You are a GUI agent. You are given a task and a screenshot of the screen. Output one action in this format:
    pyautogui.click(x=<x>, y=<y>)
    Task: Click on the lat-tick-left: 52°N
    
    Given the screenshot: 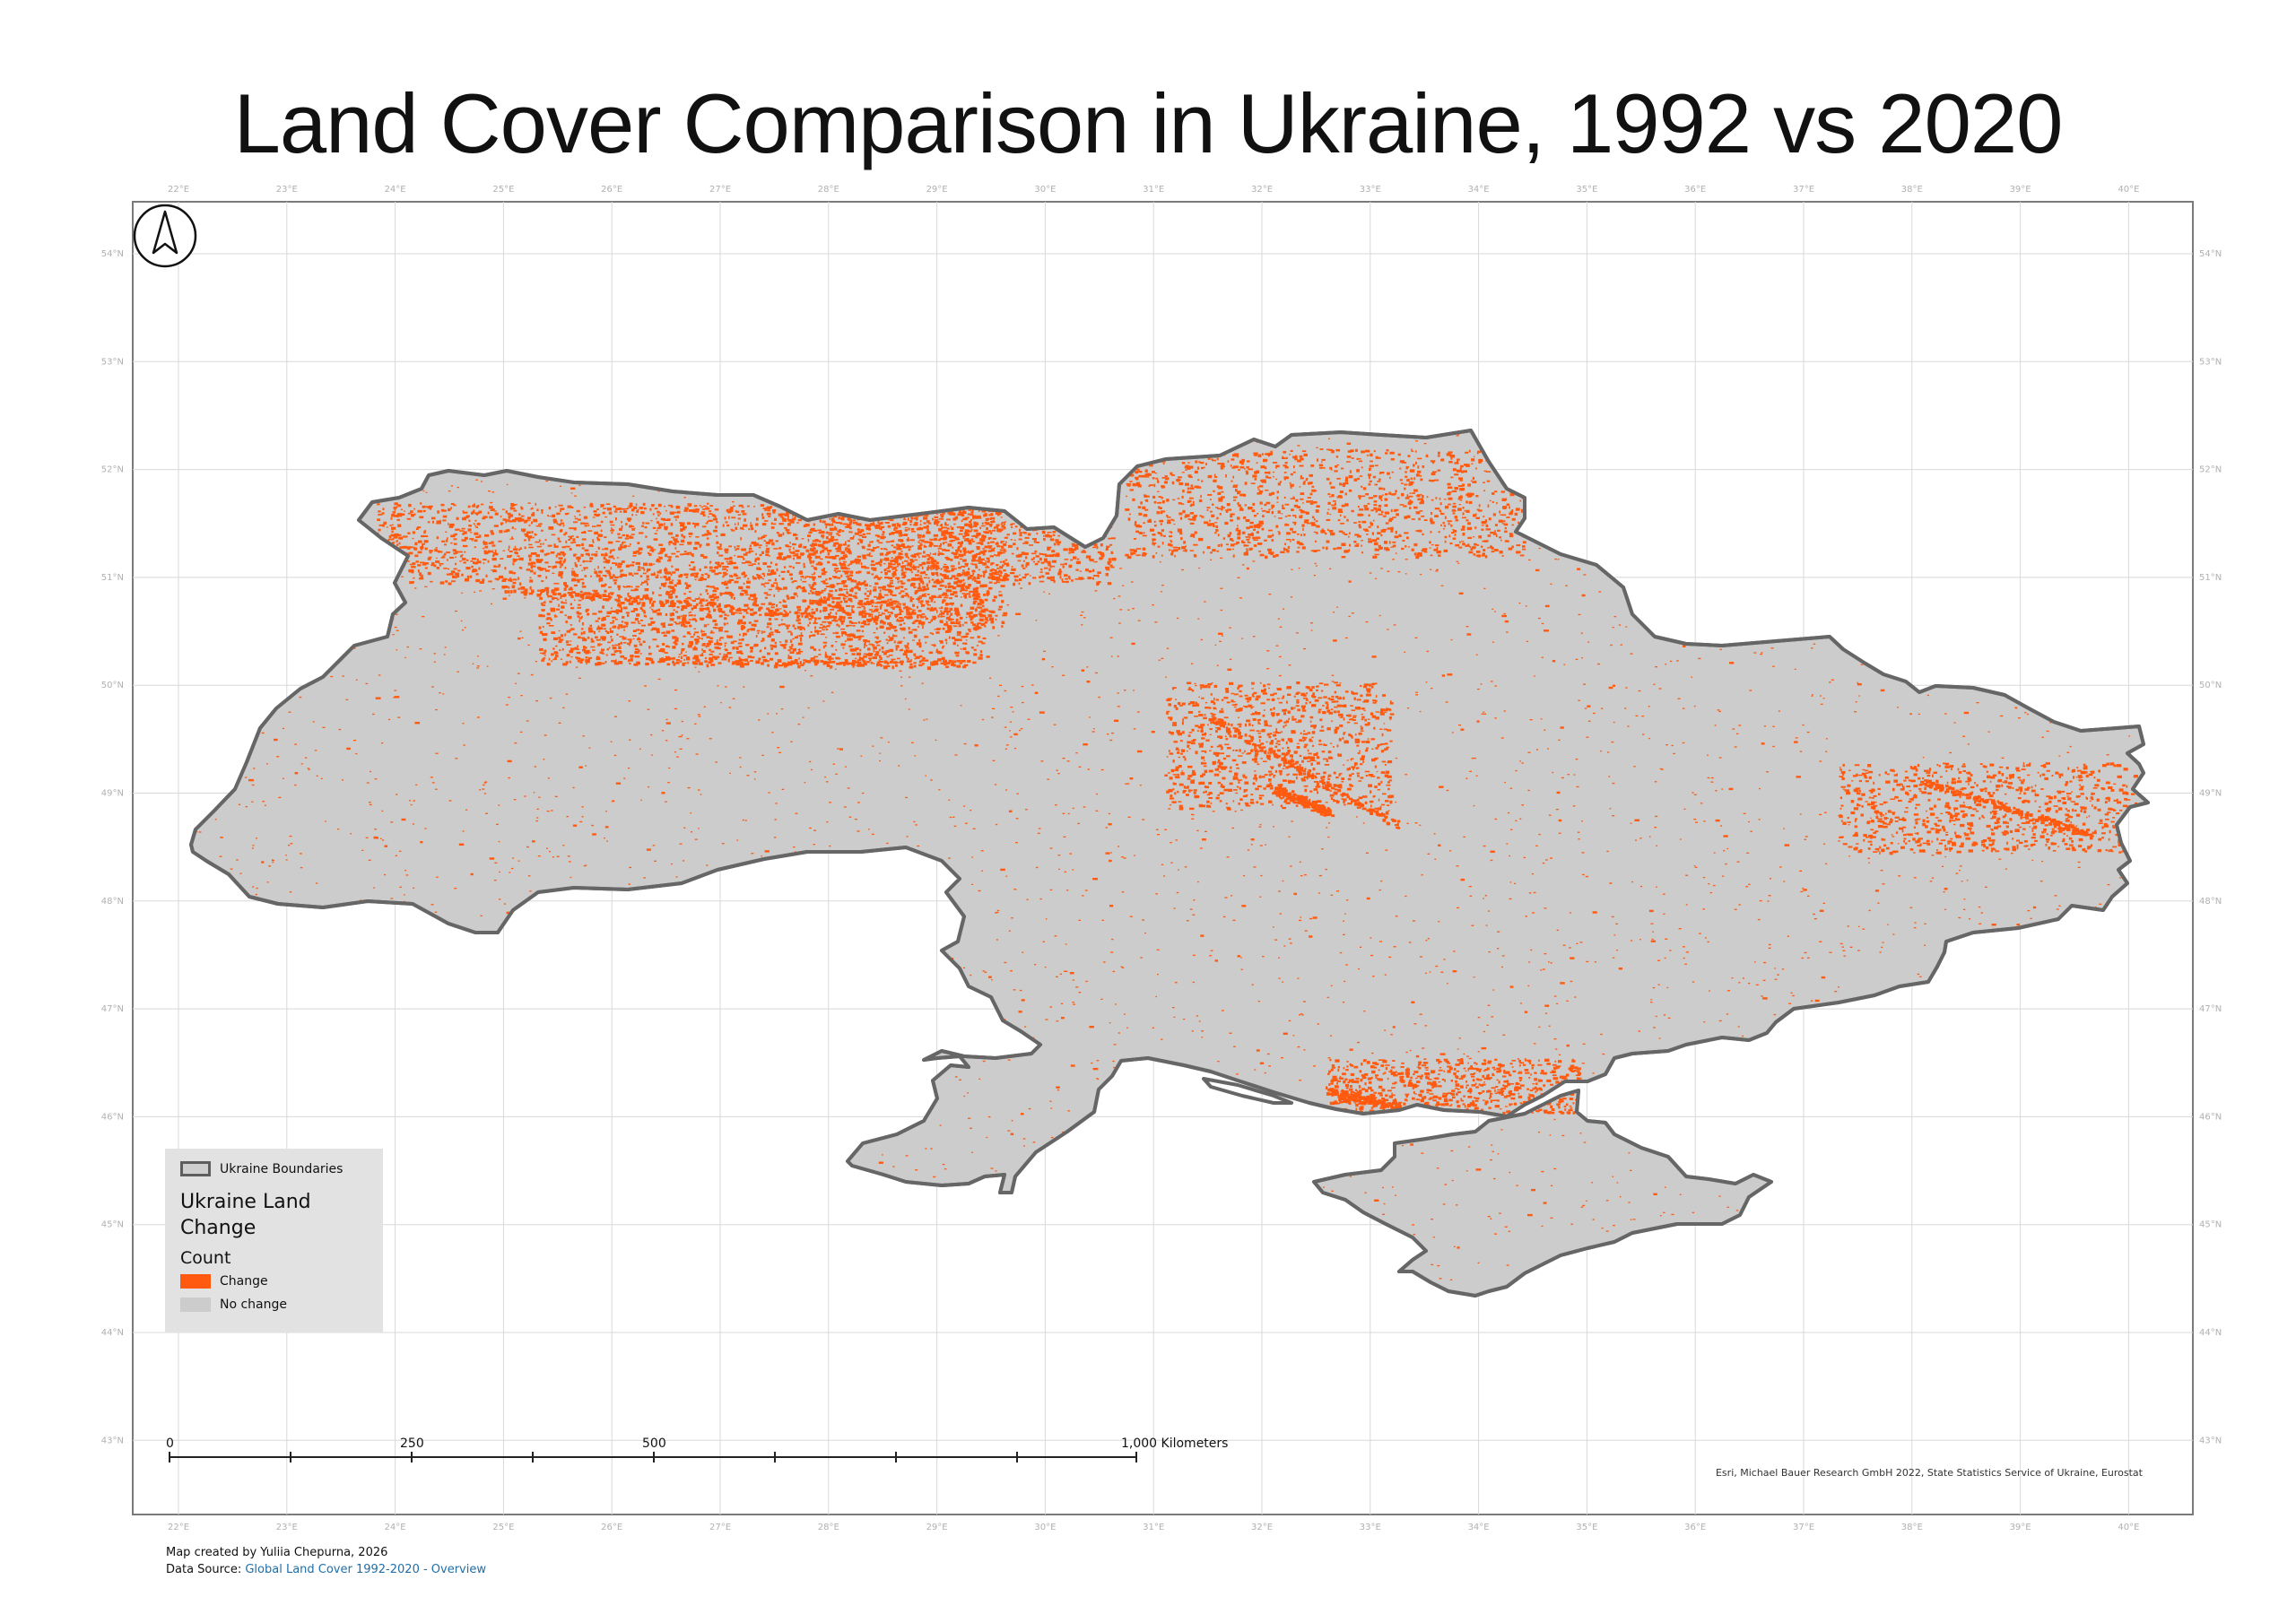 What is the action you would take?
    pyautogui.click(x=112, y=470)
    